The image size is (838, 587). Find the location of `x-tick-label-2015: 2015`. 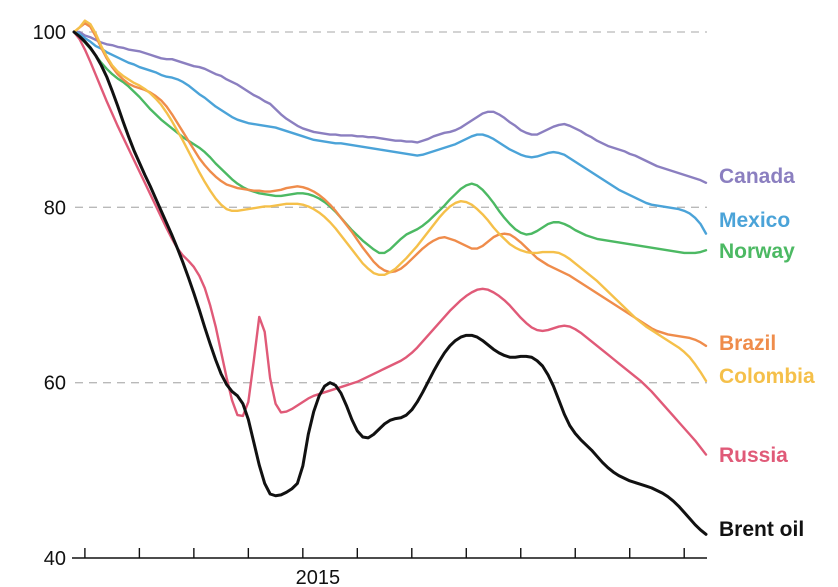

x-tick-label-2015: 2015 is located at coordinates (318, 577).